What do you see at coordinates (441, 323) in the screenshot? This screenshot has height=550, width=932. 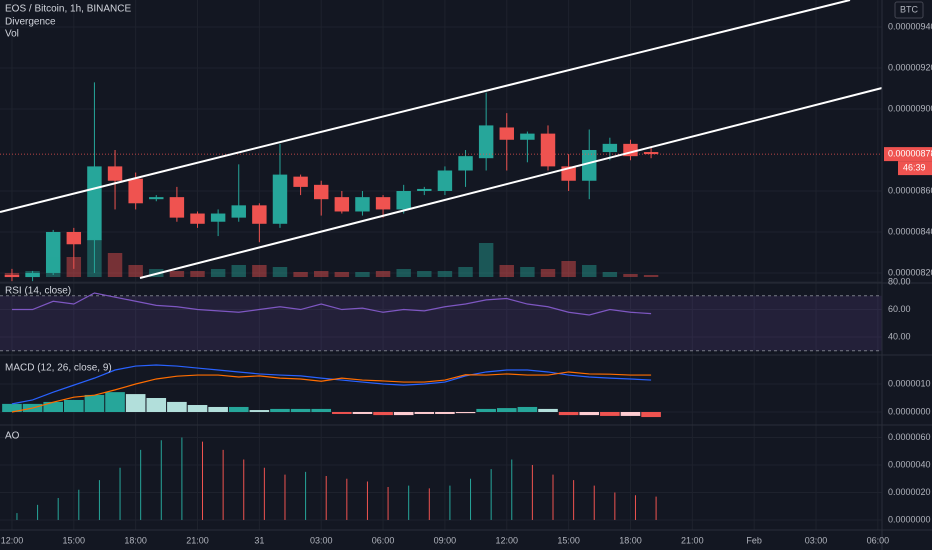 I see `rsi-band` at bounding box center [441, 323].